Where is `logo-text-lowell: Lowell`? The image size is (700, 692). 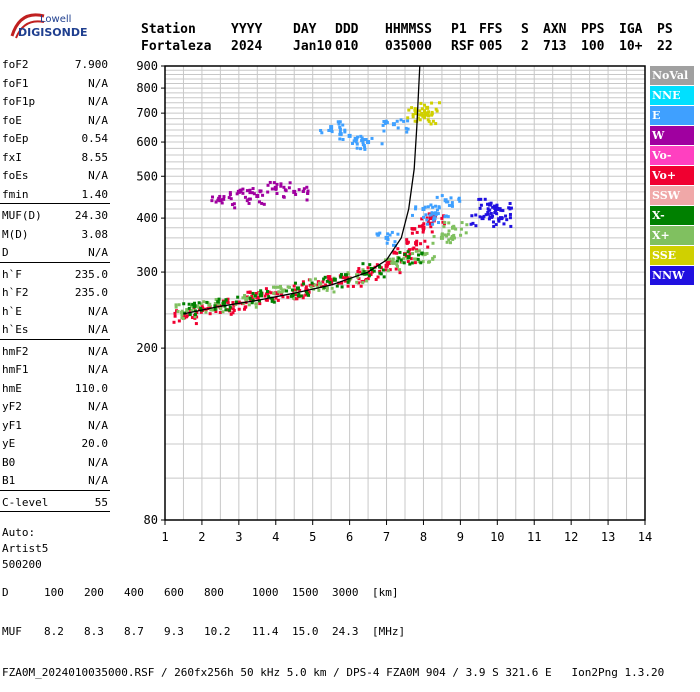 logo-text-lowell: Lowell is located at coordinates (56, 19).